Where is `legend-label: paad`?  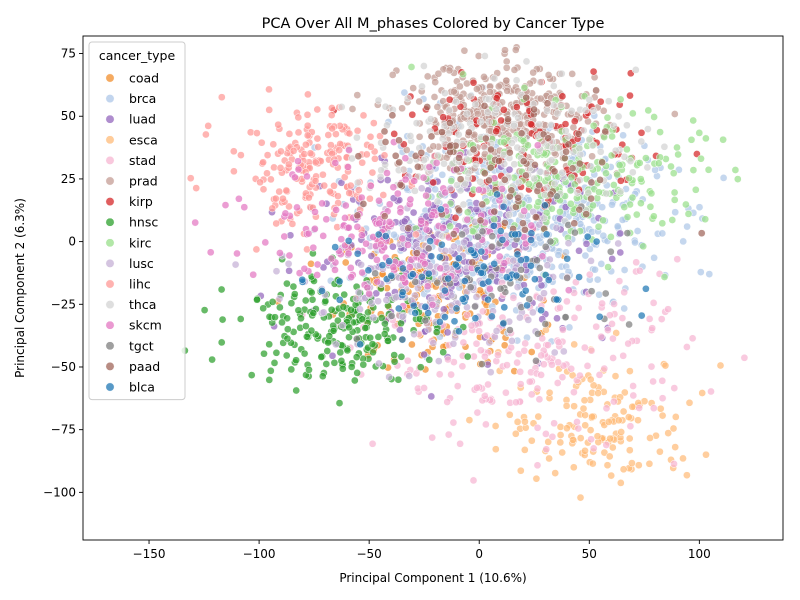 legend-label: paad is located at coordinates (144, 366).